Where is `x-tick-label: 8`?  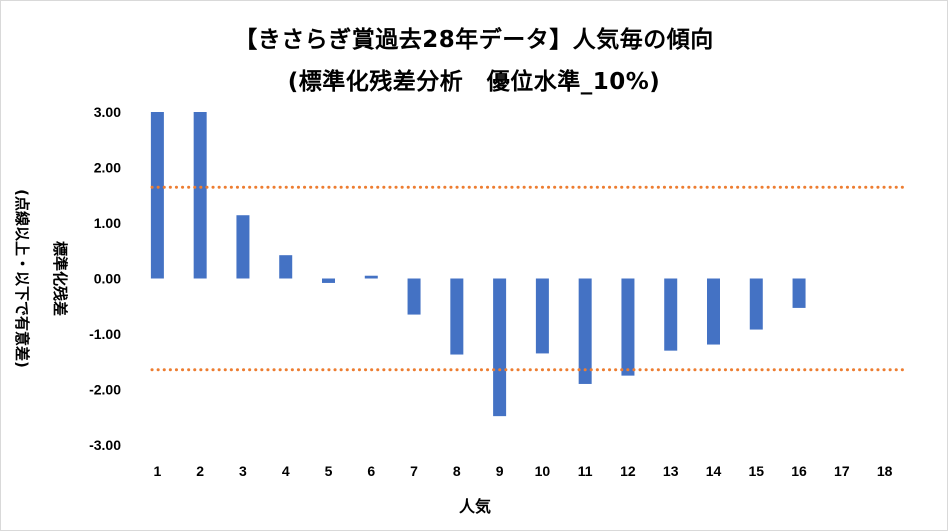
x-tick-label: 8 is located at coordinates (457, 471).